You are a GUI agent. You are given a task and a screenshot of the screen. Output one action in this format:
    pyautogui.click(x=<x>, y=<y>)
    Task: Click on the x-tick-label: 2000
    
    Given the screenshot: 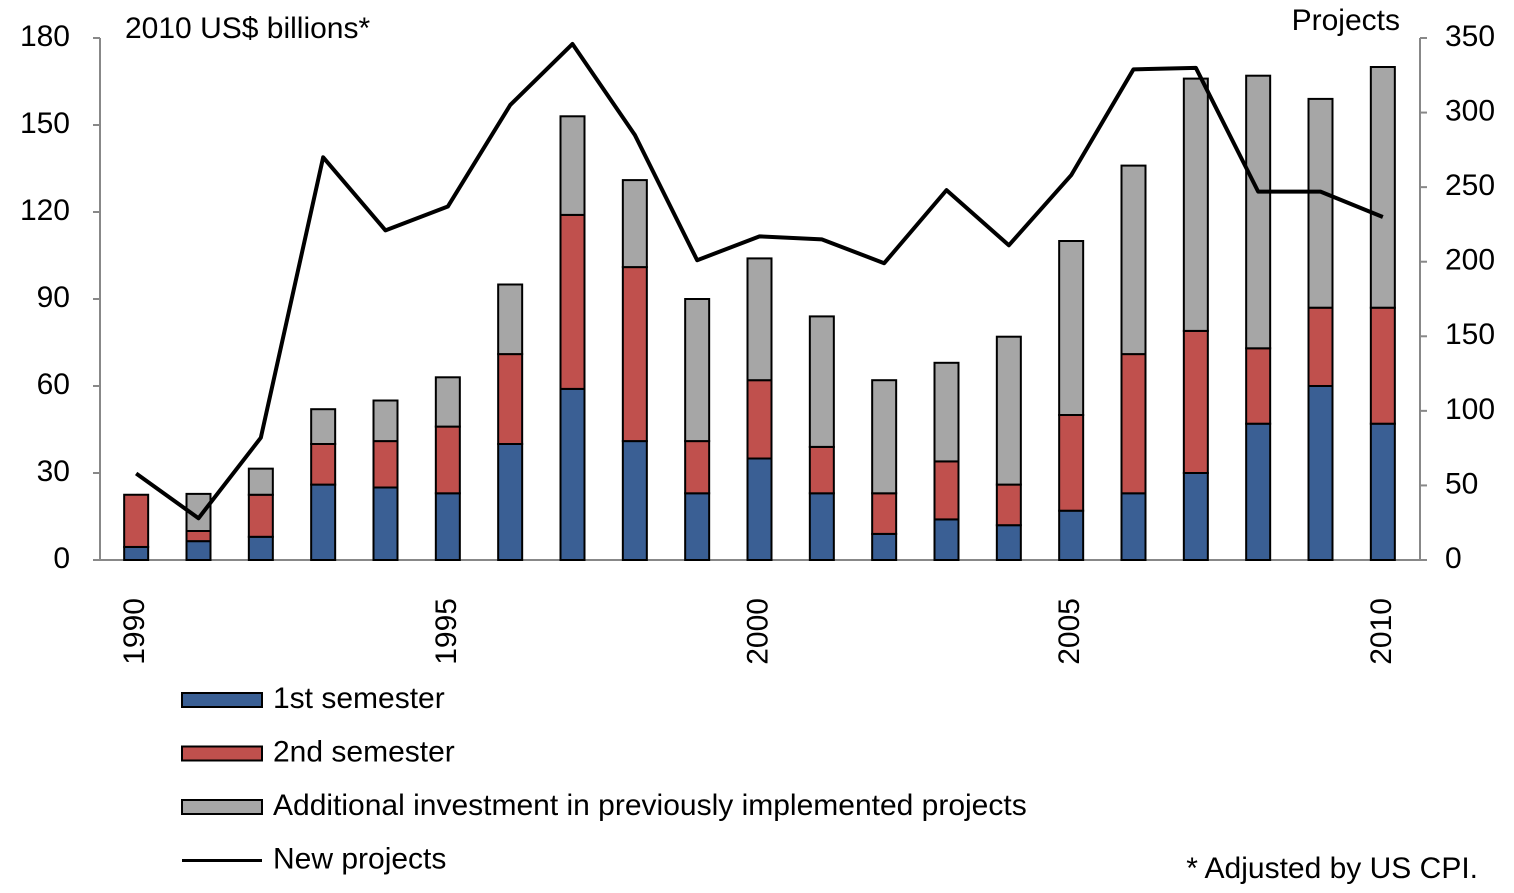 What is the action you would take?
    pyautogui.click(x=757, y=631)
    